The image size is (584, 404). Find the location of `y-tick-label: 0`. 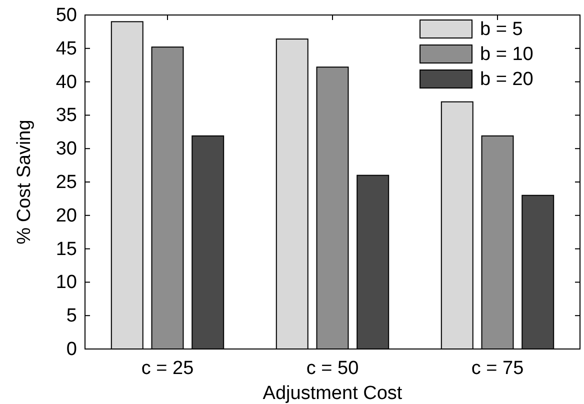

y-tick-label: 0 is located at coordinates (71, 349).